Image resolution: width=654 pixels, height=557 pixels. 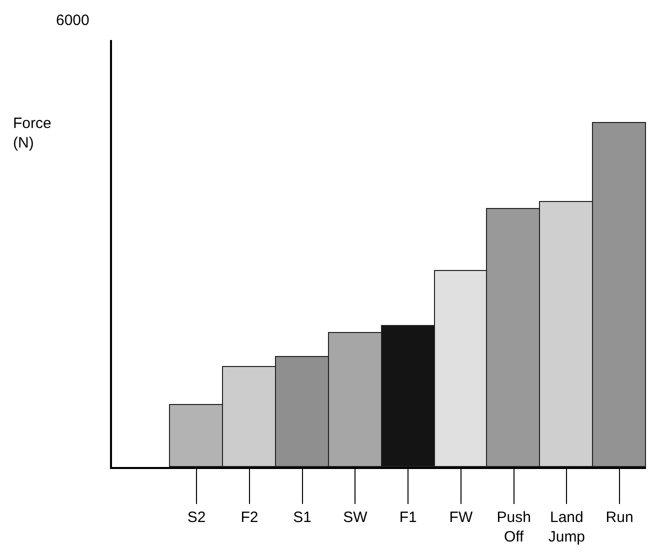 What do you see at coordinates (73, 20) in the screenshot?
I see `text: 6000` at bounding box center [73, 20].